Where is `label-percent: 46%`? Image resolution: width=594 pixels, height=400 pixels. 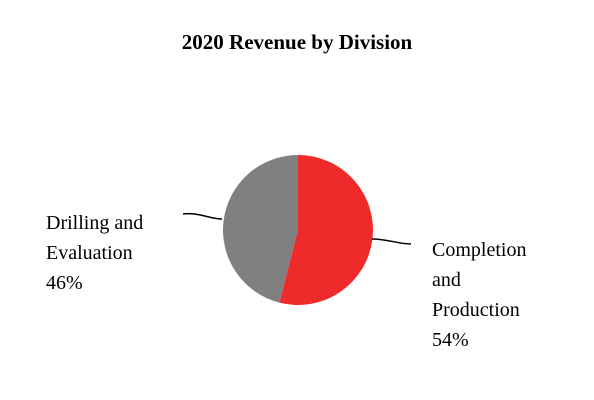
label-percent: 46% is located at coordinates (64, 283).